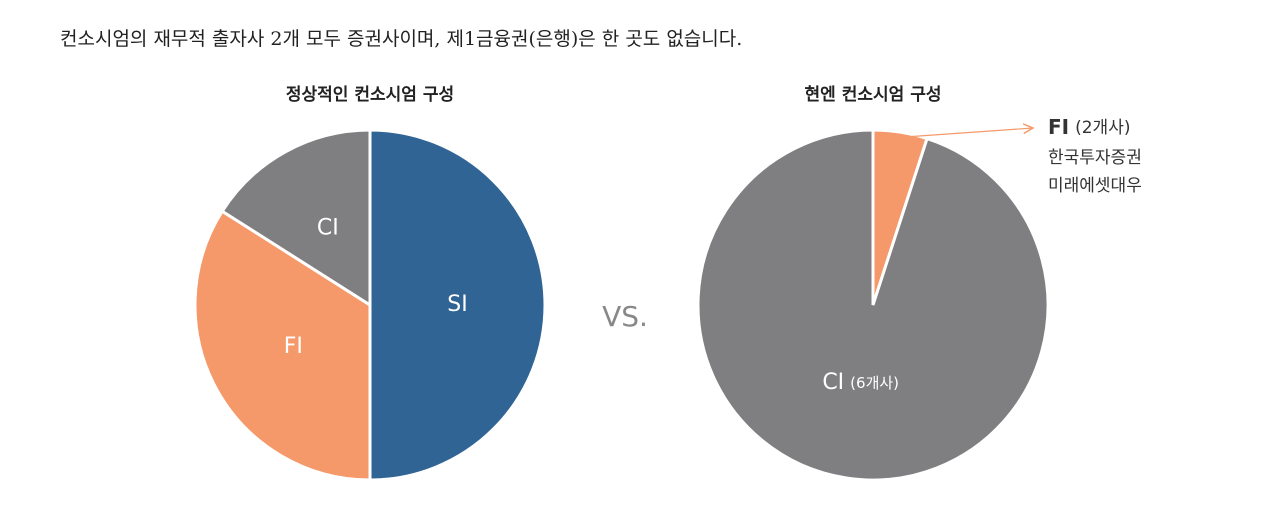  Describe the element at coordinates (966, 133) in the screenshot. I see `callout-line` at that location.